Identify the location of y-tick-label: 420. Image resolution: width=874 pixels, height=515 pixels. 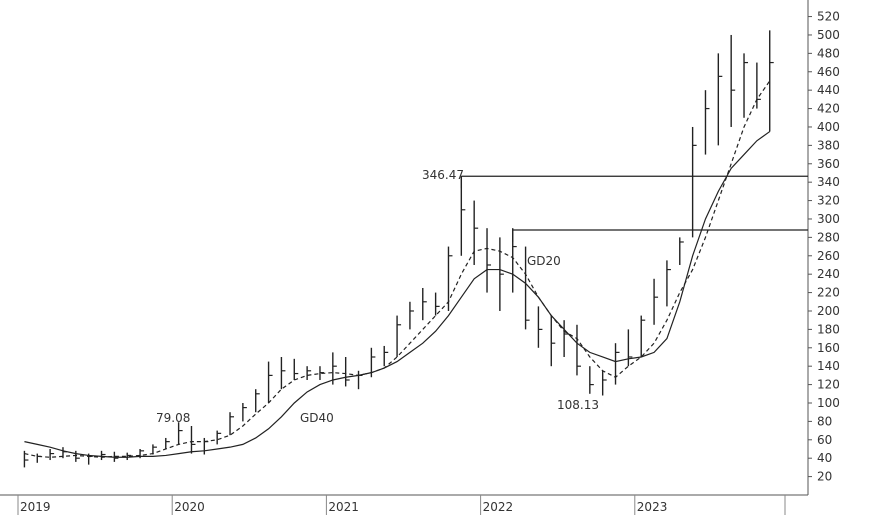
(828, 109).